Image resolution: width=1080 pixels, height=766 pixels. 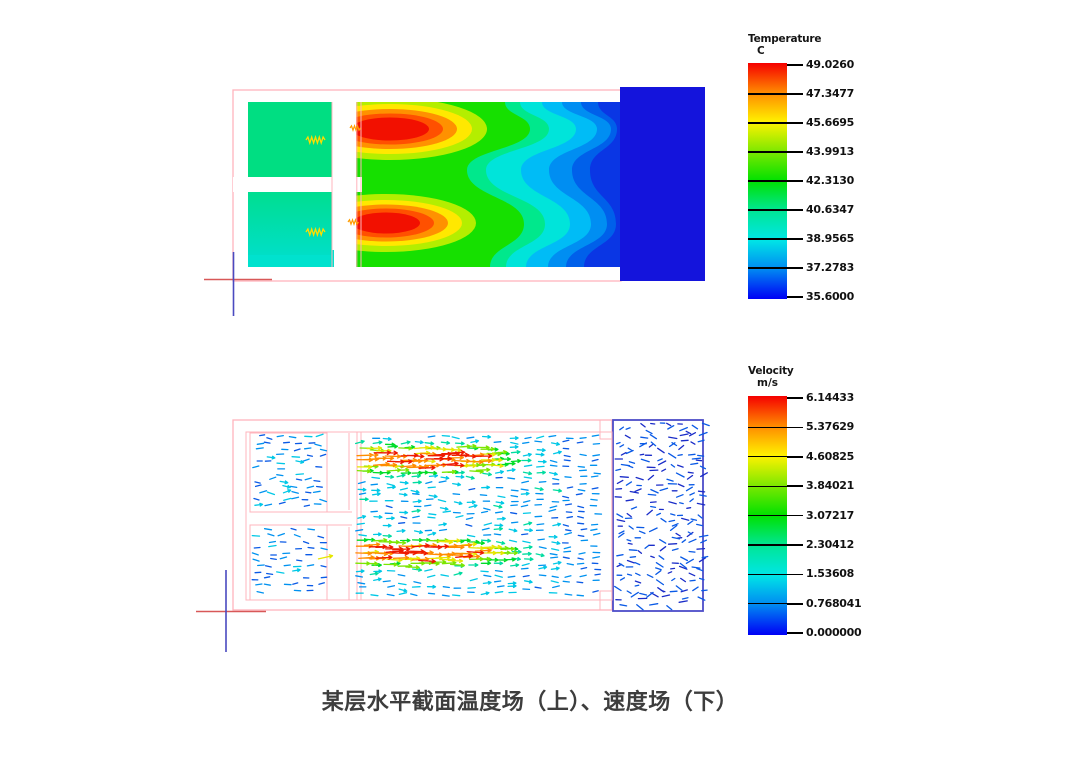 I want to click on wall-column, so click(x=345, y=184).